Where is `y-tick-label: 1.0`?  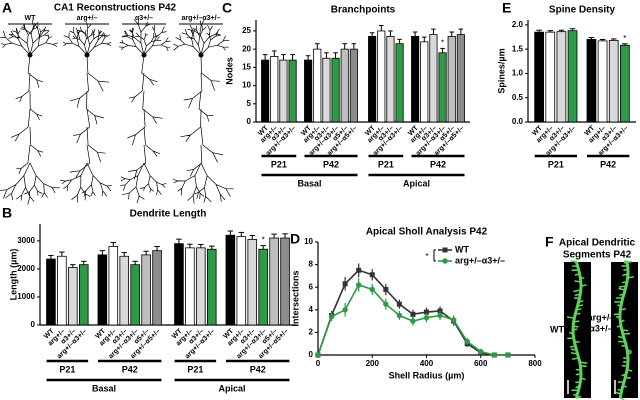 y-tick-label: 1.0 is located at coordinates (518, 73).